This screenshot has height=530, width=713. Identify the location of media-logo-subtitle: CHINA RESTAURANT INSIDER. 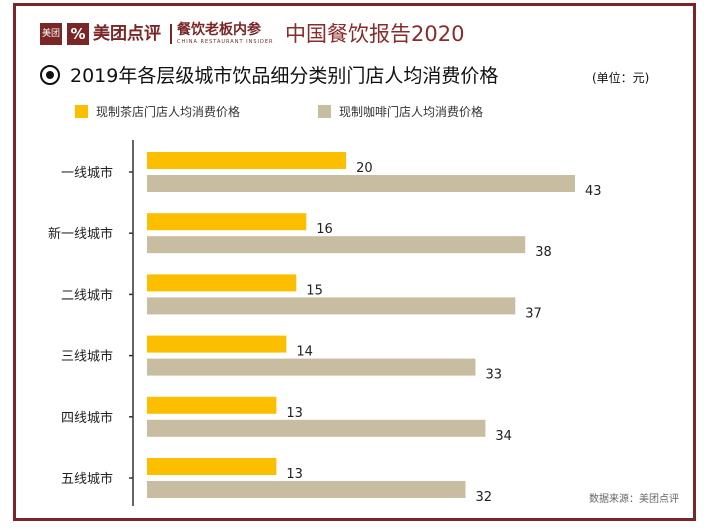
(225, 42).